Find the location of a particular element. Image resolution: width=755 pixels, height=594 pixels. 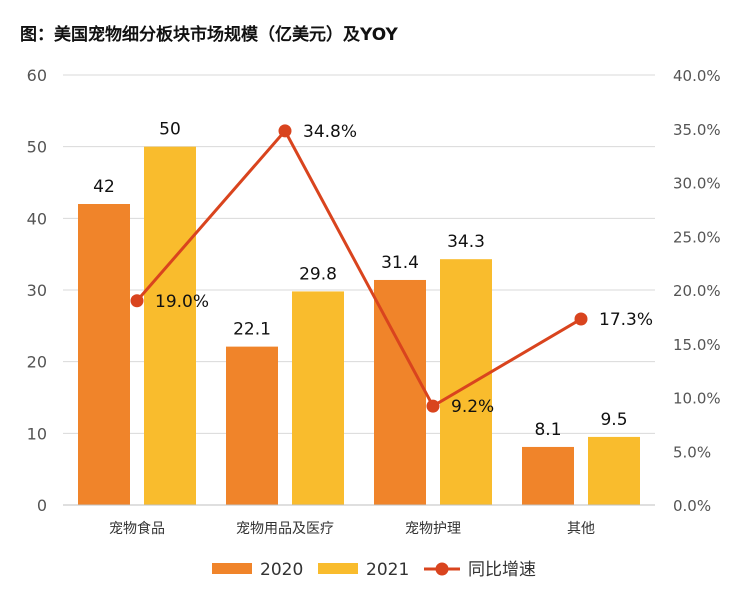

legend: 2020 2021 同比增速 is located at coordinates (374, 570).